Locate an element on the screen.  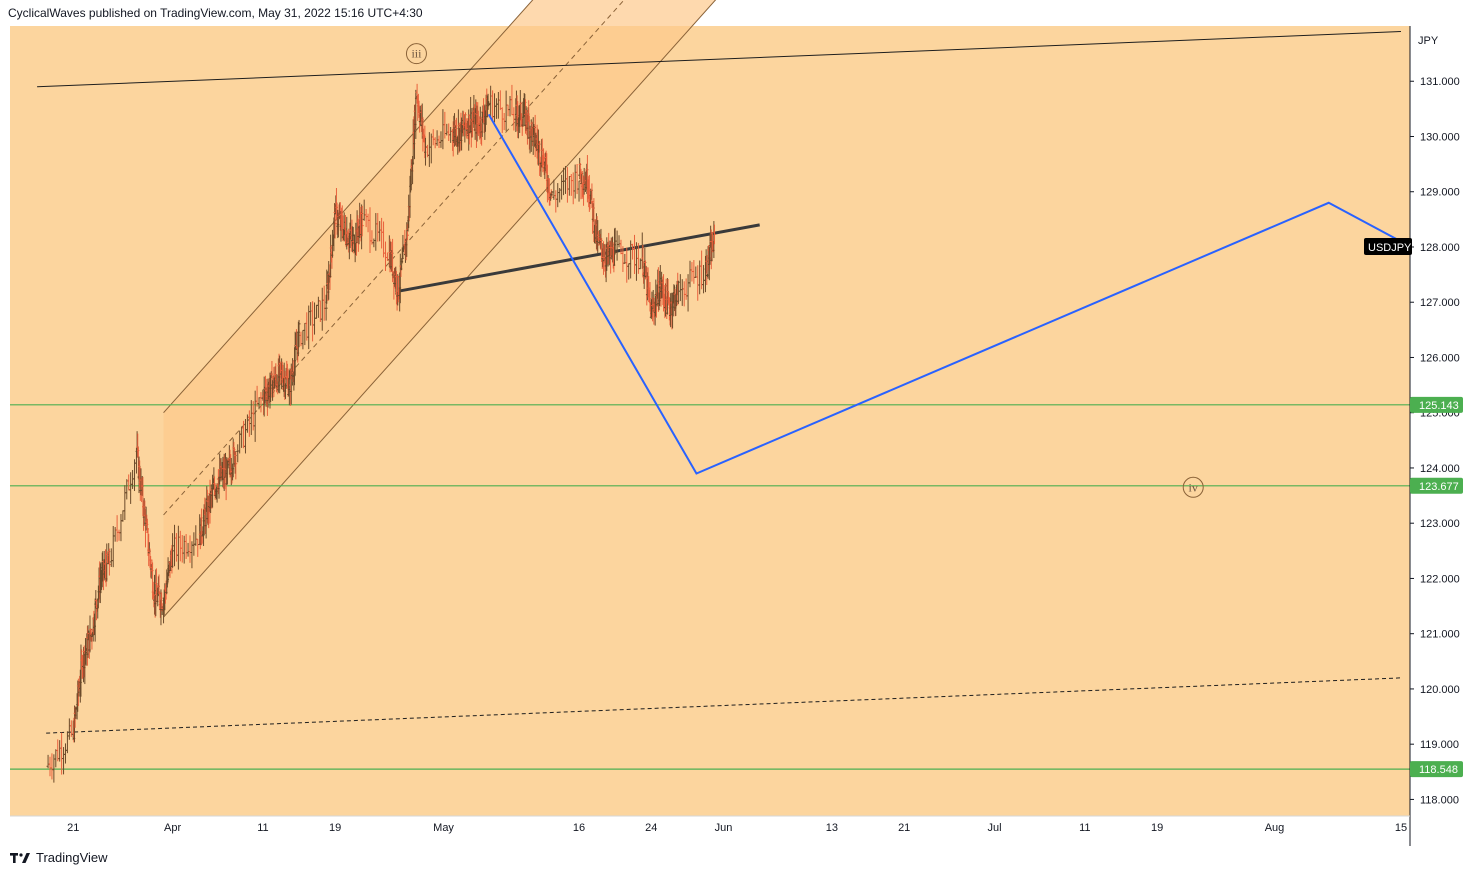
wave-label-text: iv is located at coordinates (1193, 487).